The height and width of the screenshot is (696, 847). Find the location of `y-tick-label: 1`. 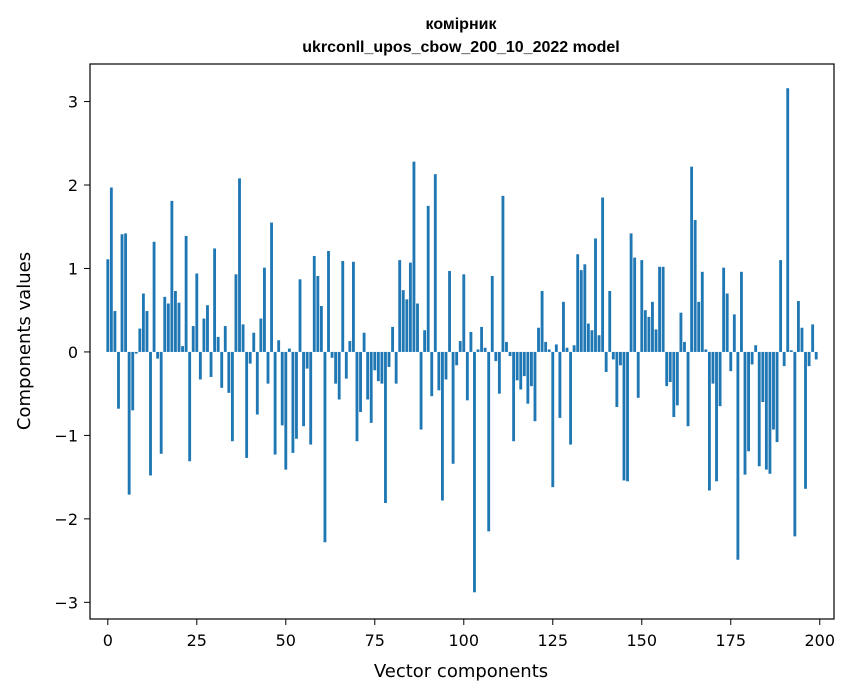

y-tick-label: 1 is located at coordinates (73, 268).